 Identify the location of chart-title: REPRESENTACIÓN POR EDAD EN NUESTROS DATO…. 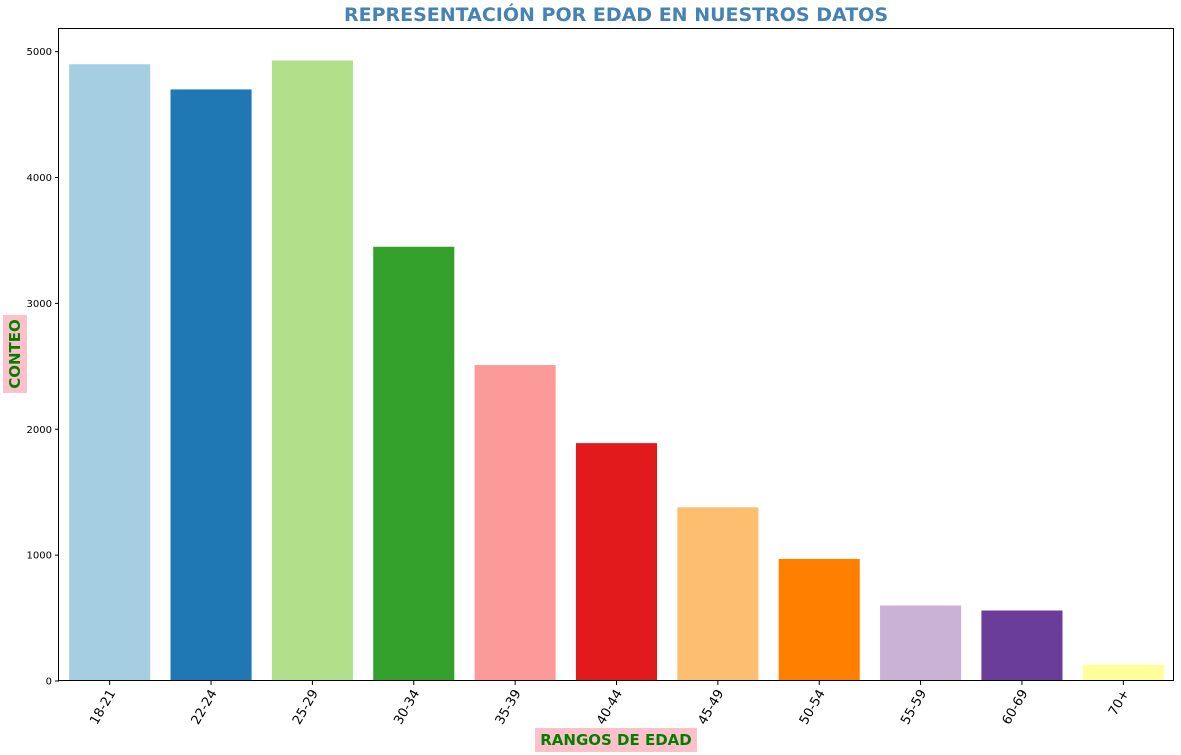
(616, 14).